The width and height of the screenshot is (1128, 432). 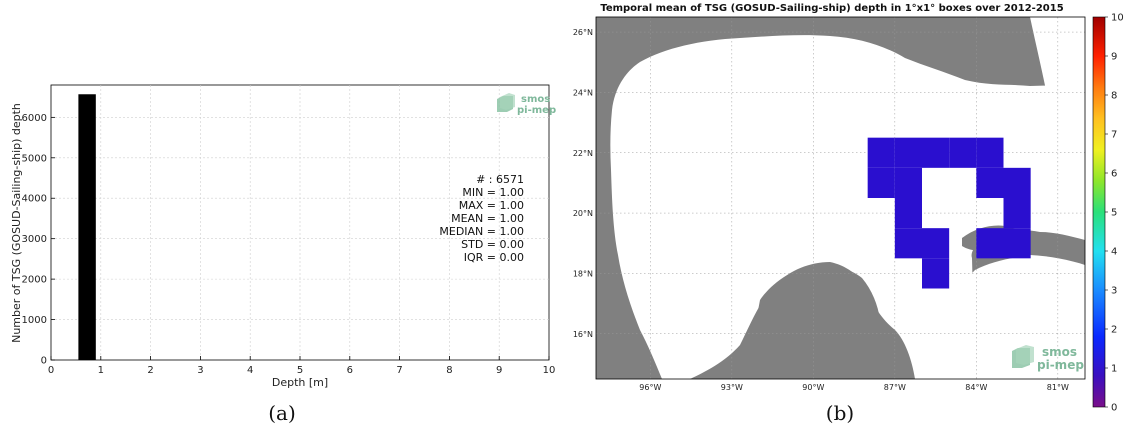 What do you see at coordinates (549, 370) in the screenshot?
I see `x-tick-label: 10` at bounding box center [549, 370].